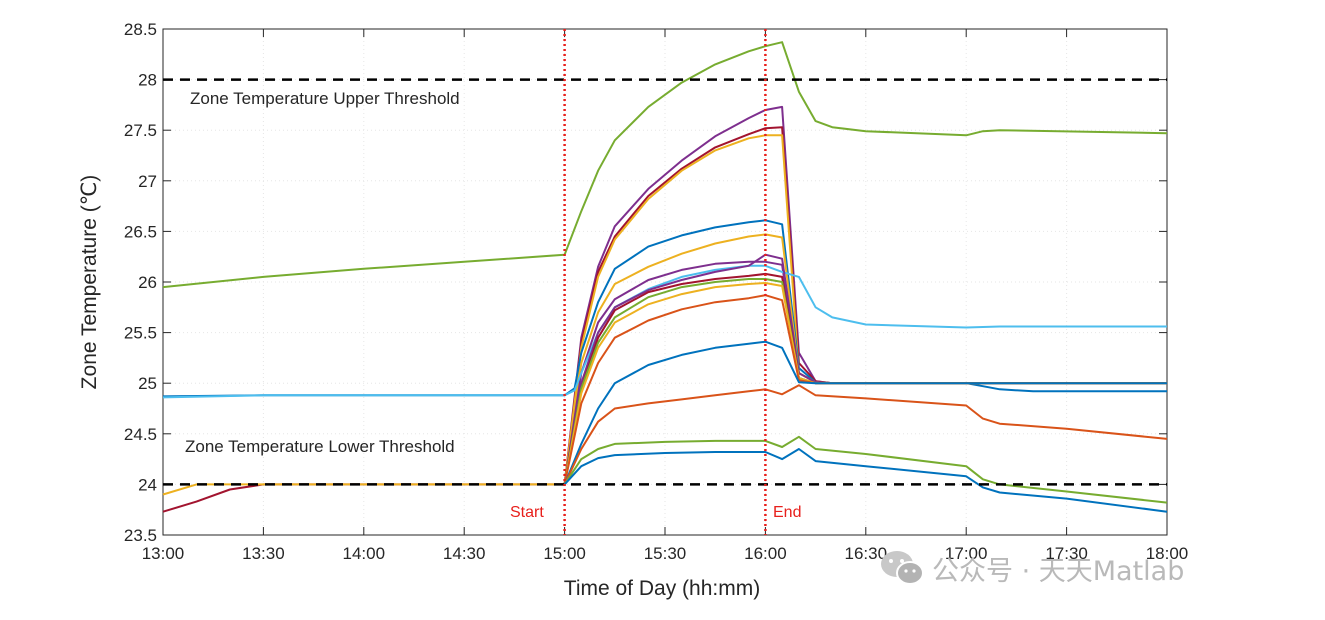  I want to click on x-tick-label: 14:00, so click(364, 553).